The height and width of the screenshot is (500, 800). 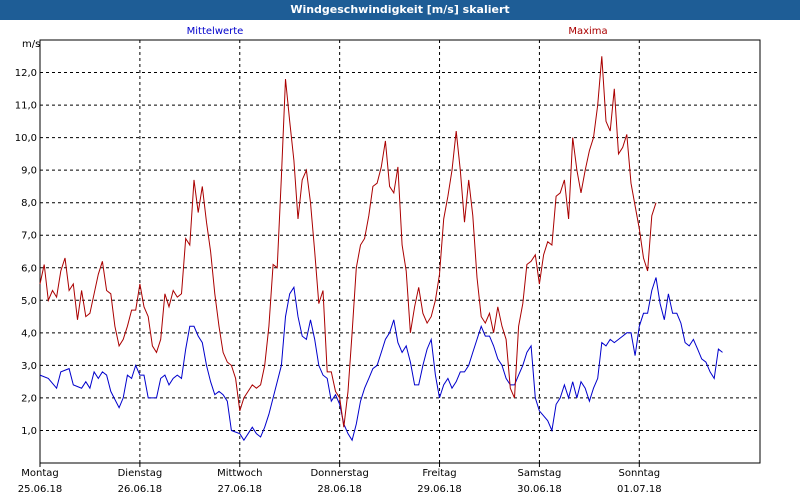 I want to click on x-tick-day-label: Sonntag, so click(x=640, y=473).